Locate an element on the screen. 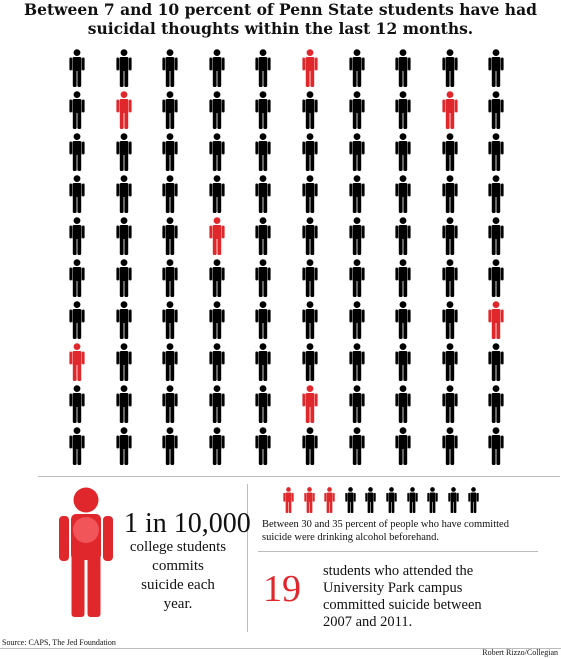  large-person-highlight is located at coordinates (86, 530).